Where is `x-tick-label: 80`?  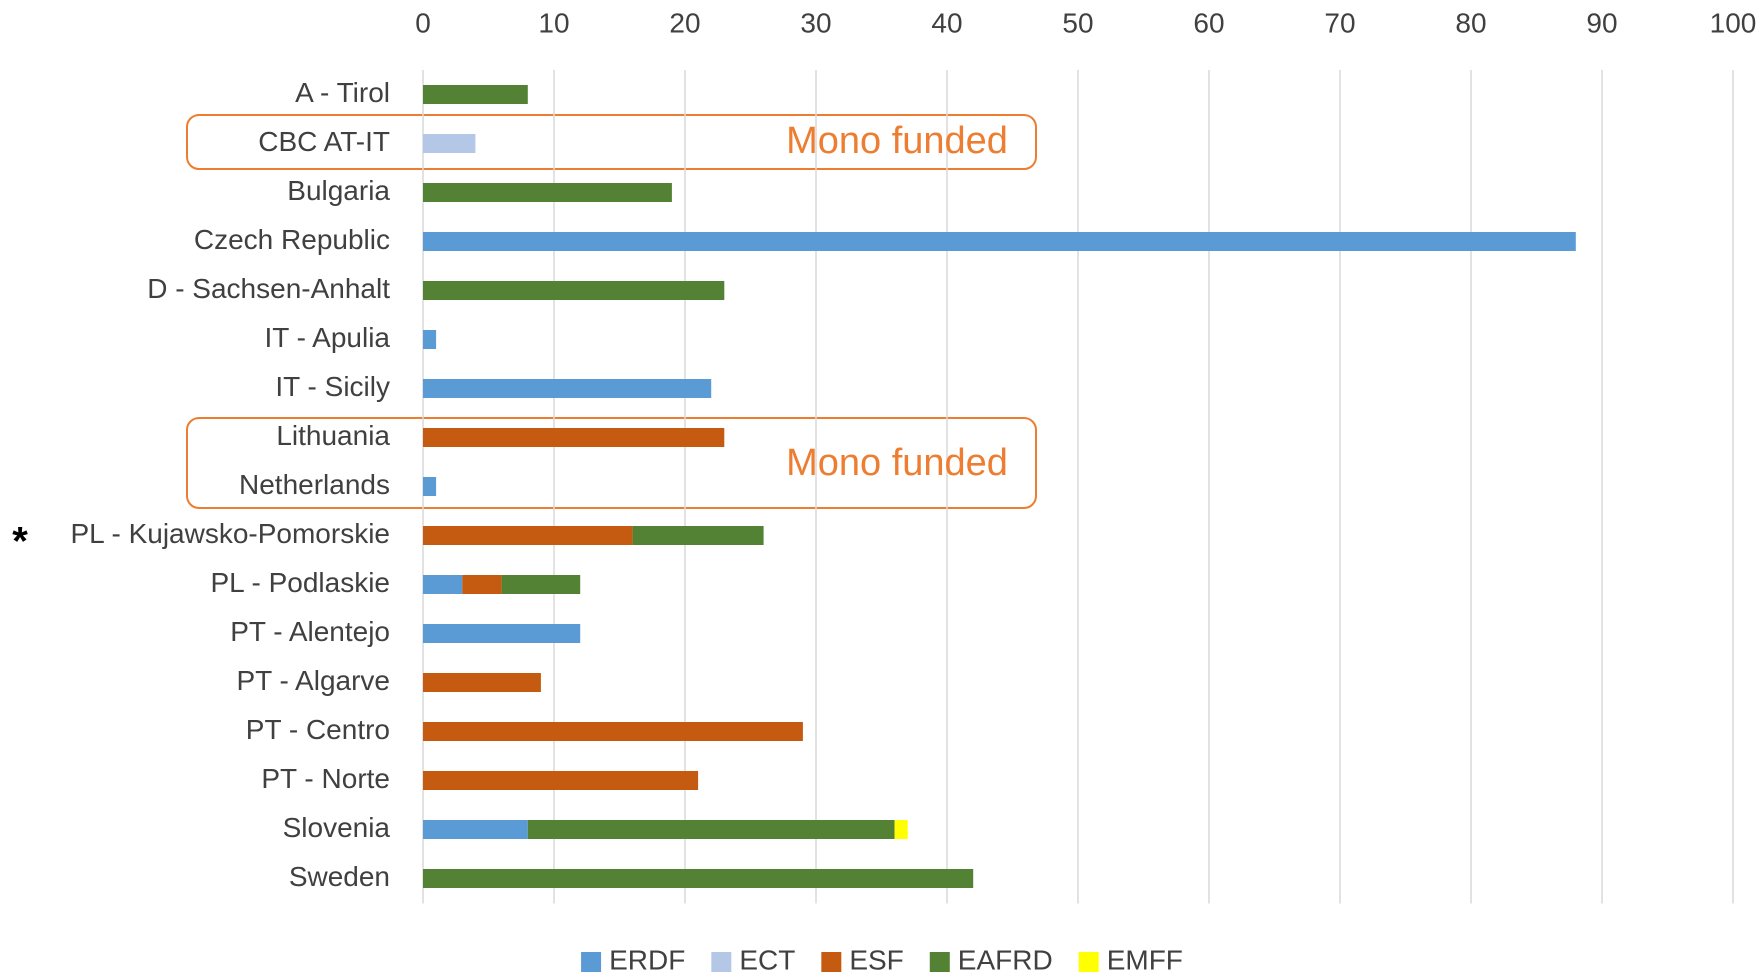
x-tick-label: 80 is located at coordinates (1470, 22).